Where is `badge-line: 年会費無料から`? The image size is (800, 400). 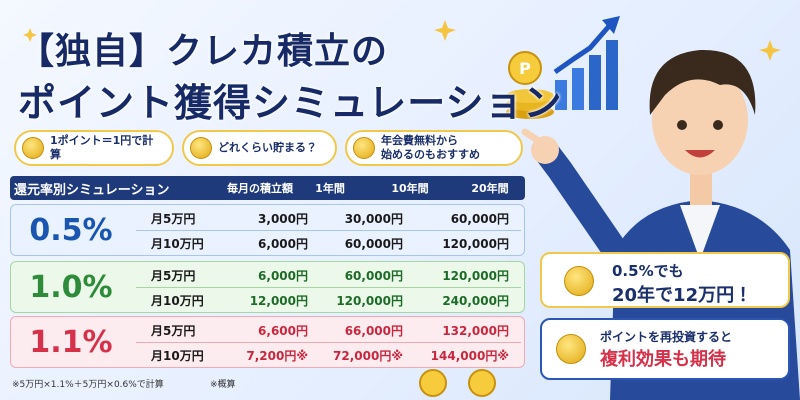 badge-line: 年会費無料から is located at coordinates (419, 140).